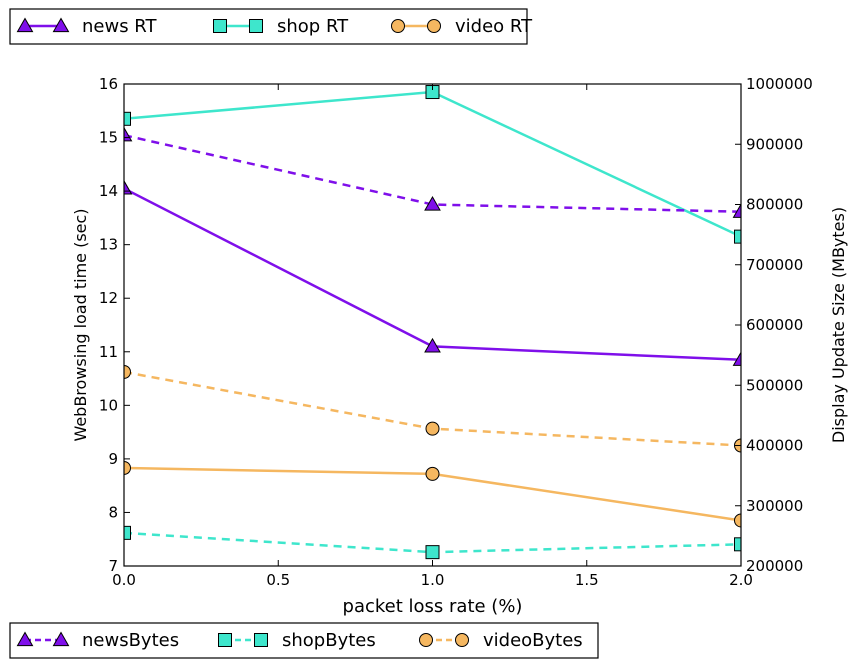 The height and width of the screenshot is (669, 858). Describe the element at coordinates (113, 512) in the screenshot. I see `left-tick-label: 8` at that location.